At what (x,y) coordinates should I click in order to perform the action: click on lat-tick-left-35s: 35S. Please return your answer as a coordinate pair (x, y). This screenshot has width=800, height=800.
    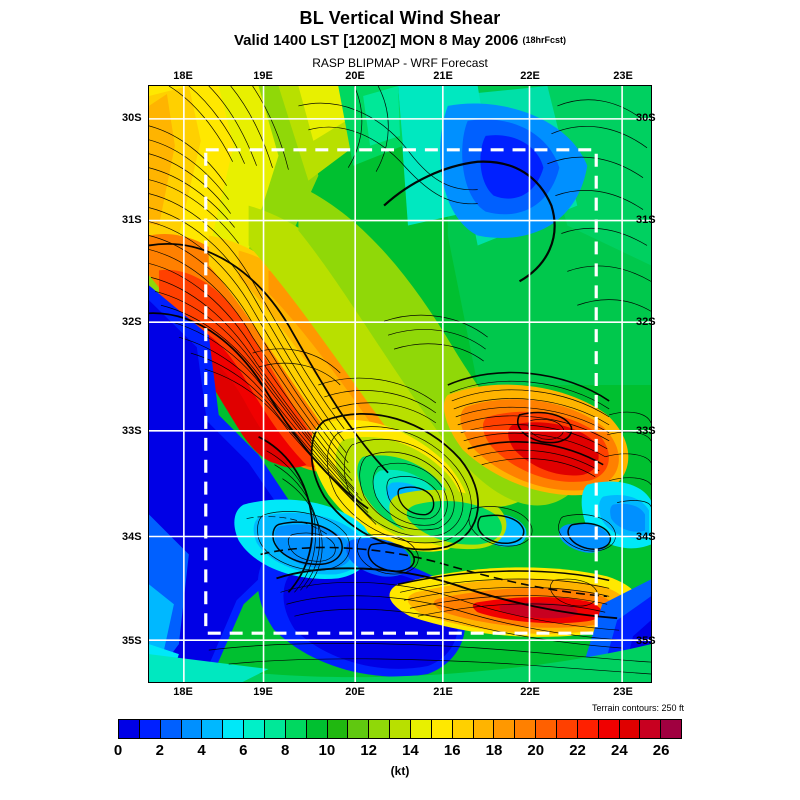
    Looking at the image, I should click on (132, 641).